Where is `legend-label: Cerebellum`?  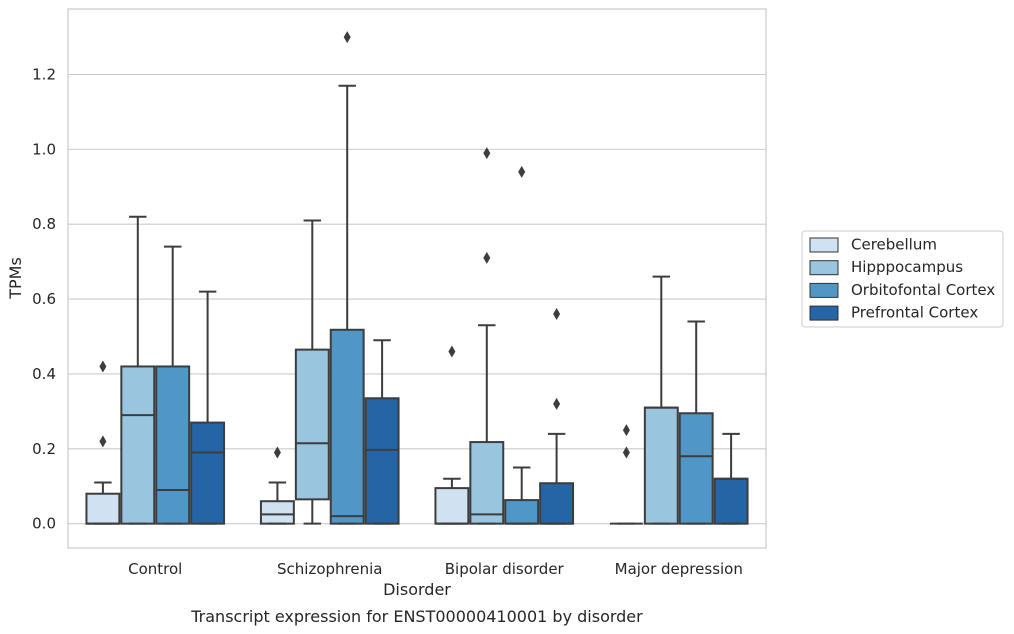
legend-label: Cerebellum is located at coordinates (894, 245).